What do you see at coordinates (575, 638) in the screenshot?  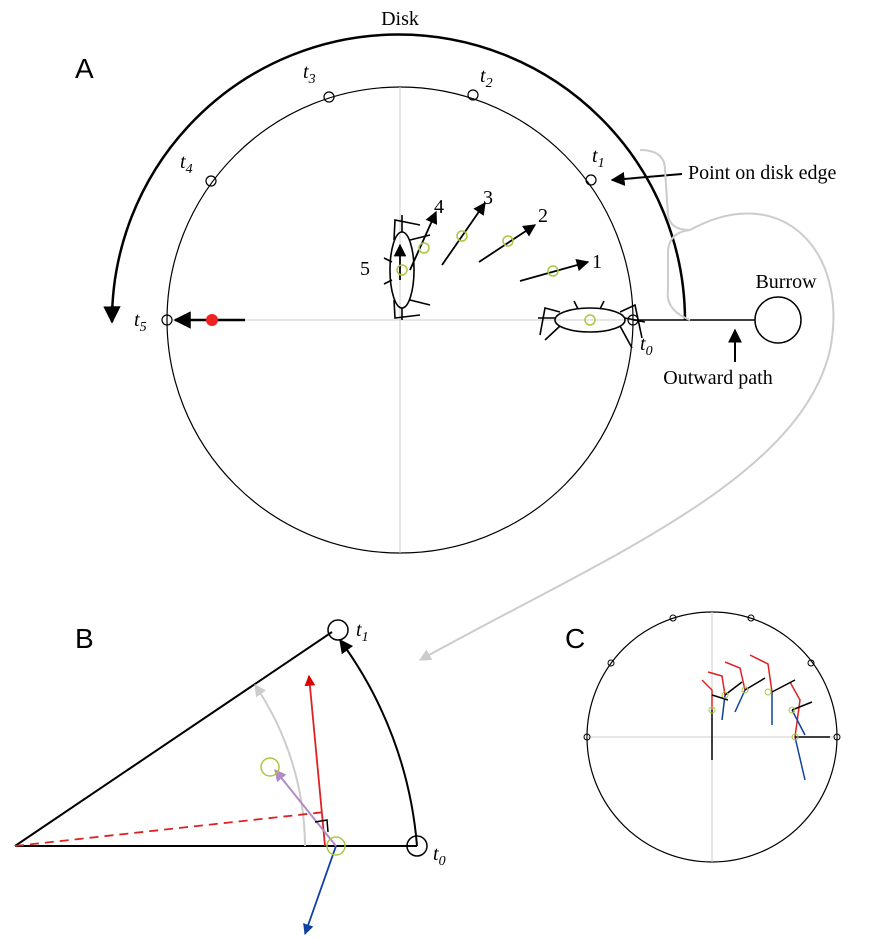 I see `panel-label: C` at bounding box center [575, 638].